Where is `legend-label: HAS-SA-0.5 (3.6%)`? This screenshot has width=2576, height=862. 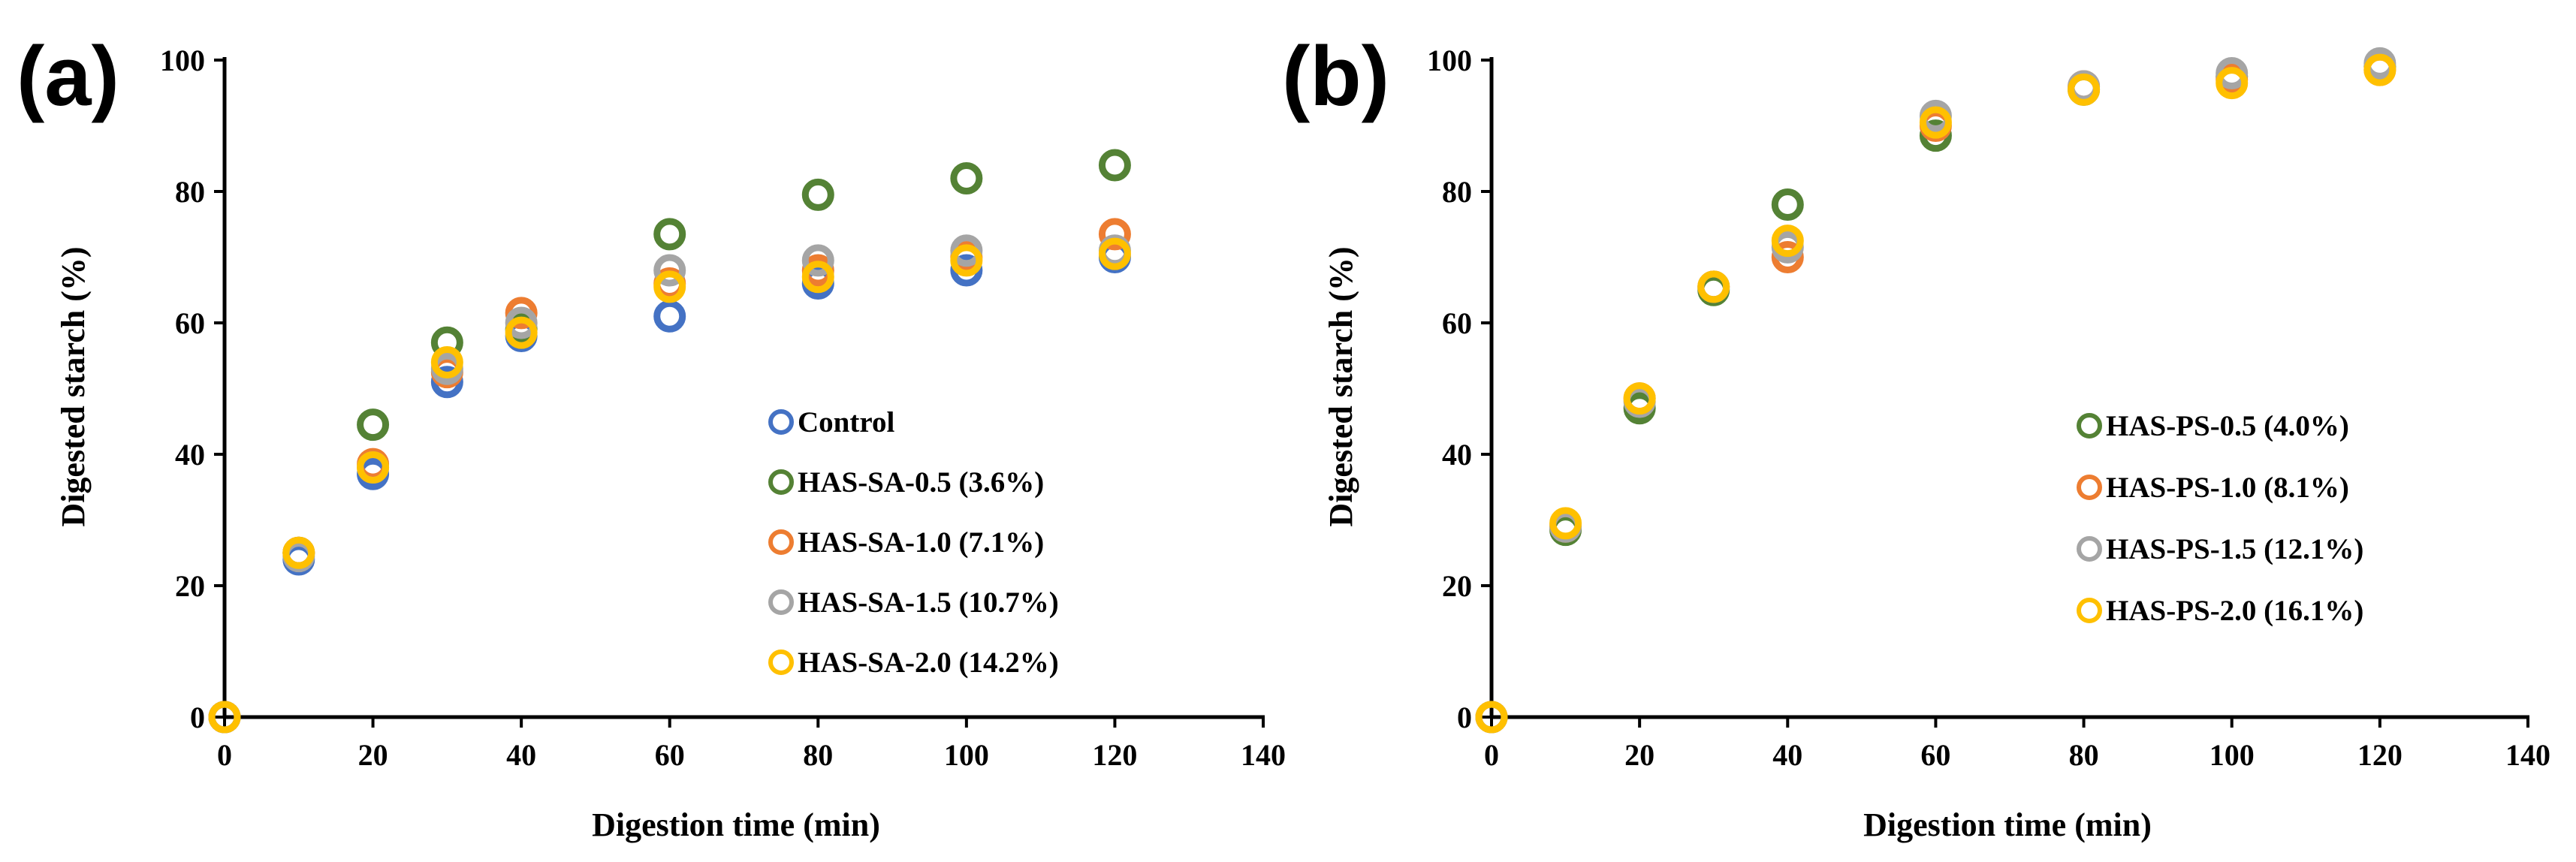 legend-label: HAS-SA-0.5 (3.6%) is located at coordinates (921, 483).